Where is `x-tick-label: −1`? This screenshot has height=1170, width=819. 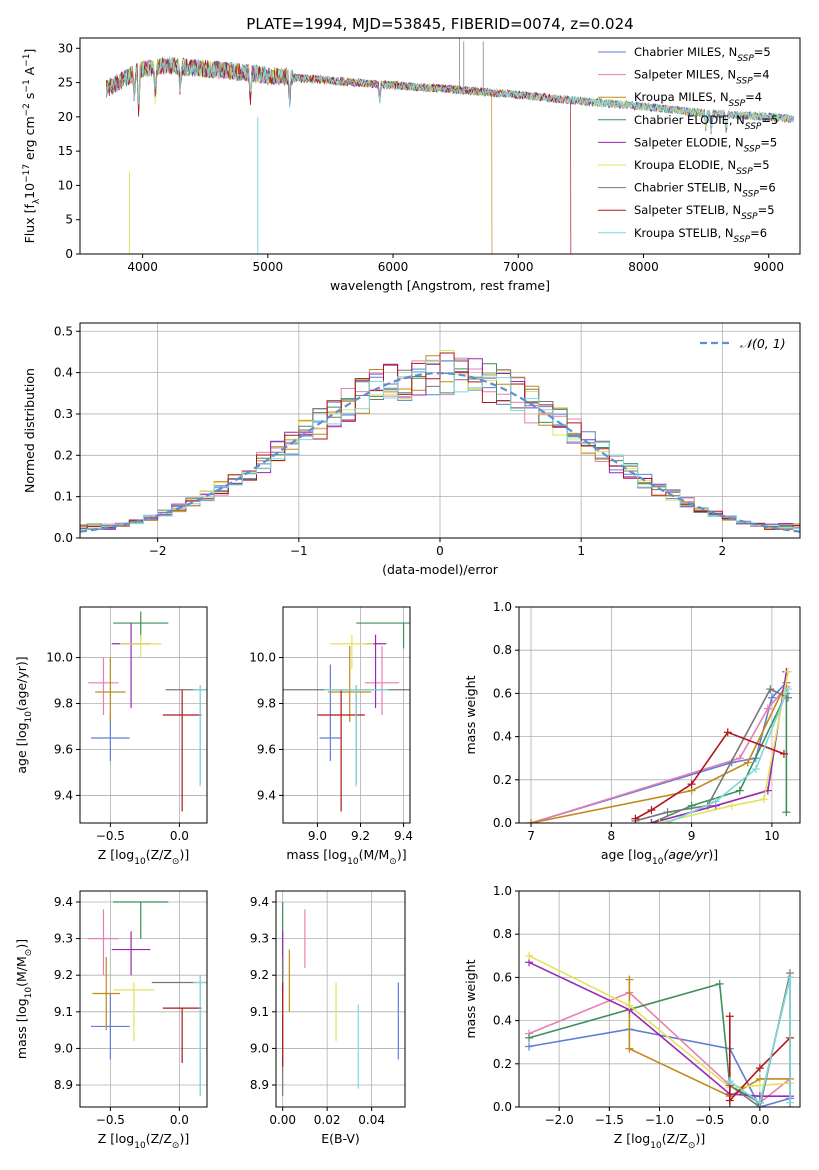 x-tick-label: −1 is located at coordinates (299, 551).